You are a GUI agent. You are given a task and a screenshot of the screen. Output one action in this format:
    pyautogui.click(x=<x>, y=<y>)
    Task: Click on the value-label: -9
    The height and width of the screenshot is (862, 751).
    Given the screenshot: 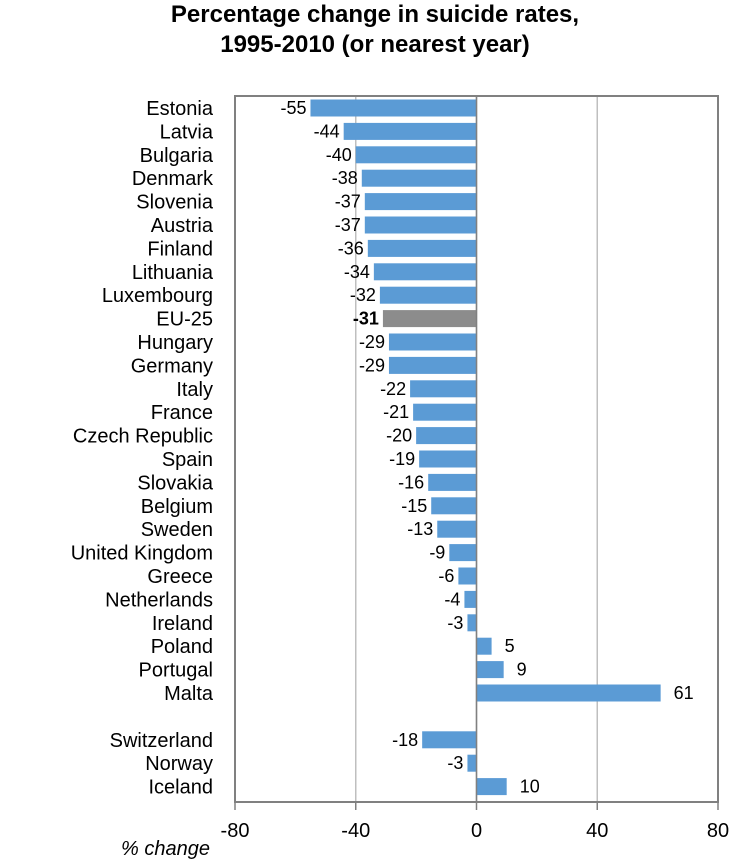 What is the action you would take?
    pyautogui.click(x=437, y=553)
    